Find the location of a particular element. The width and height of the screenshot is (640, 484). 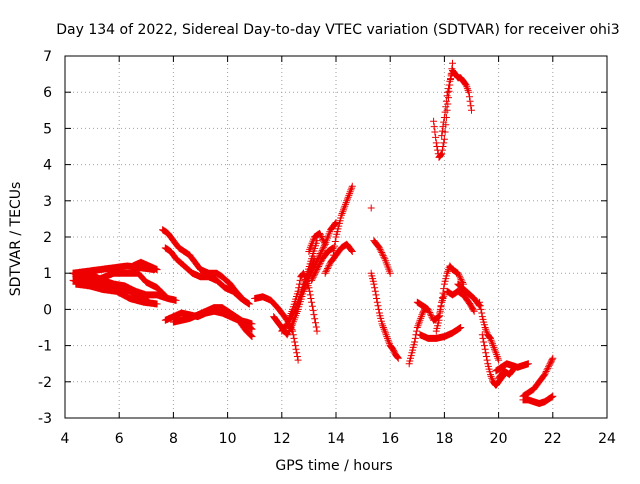

x-tick-label: 16 is located at coordinates (390, 439).